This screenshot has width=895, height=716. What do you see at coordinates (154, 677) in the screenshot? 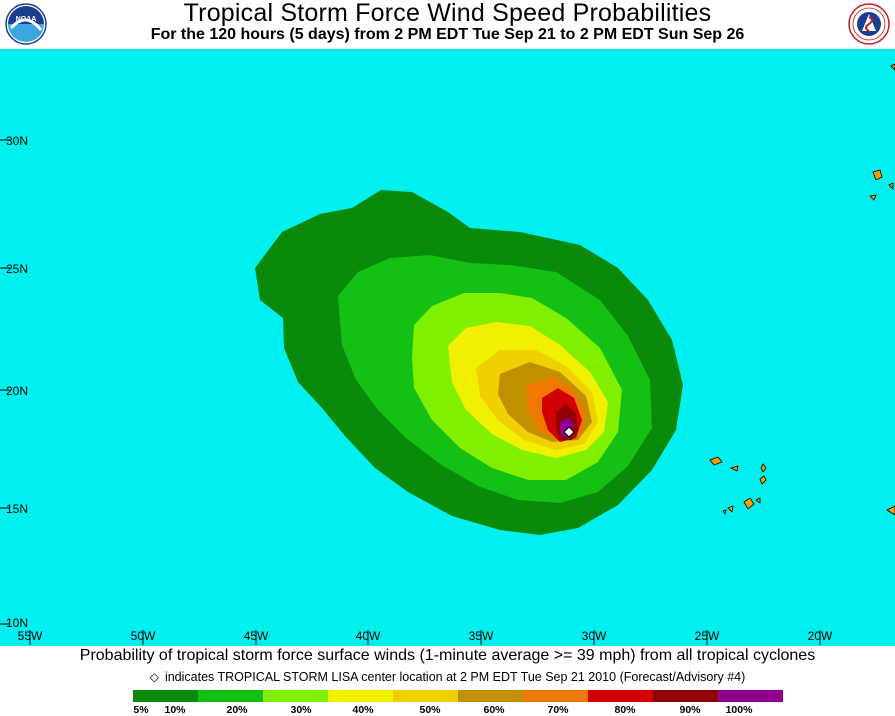
I see `diamond-icon: ◇` at bounding box center [154, 677].